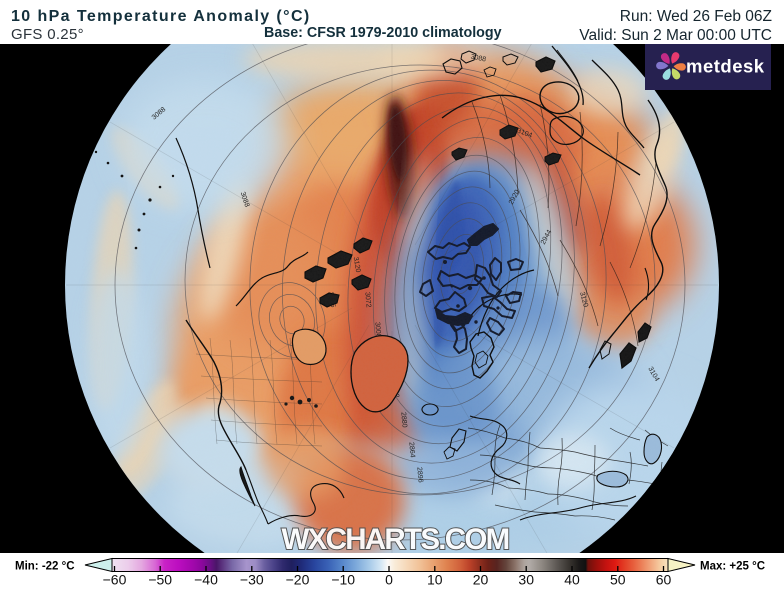  I want to click on svg-text: −30, so click(252, 580).